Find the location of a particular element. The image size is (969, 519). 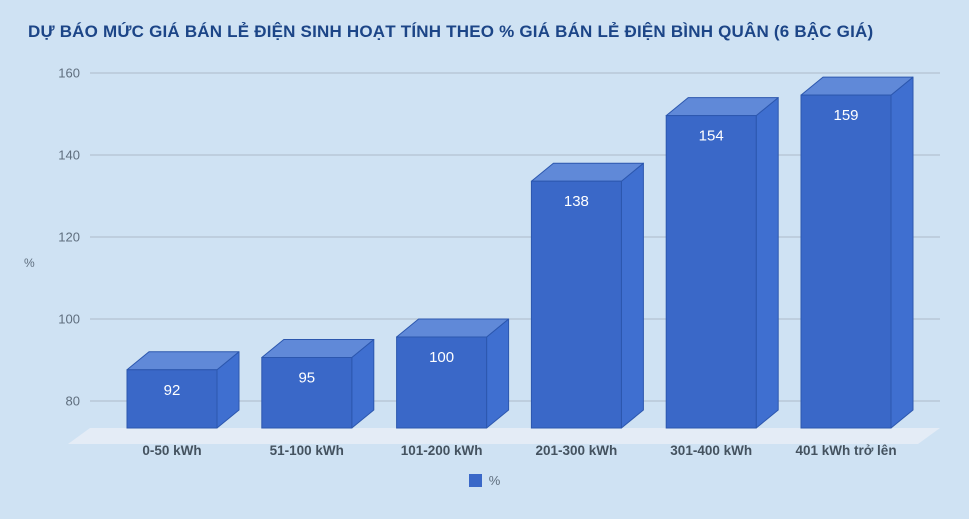

y-tick-label: 160 is located at coordinates (69, 73).